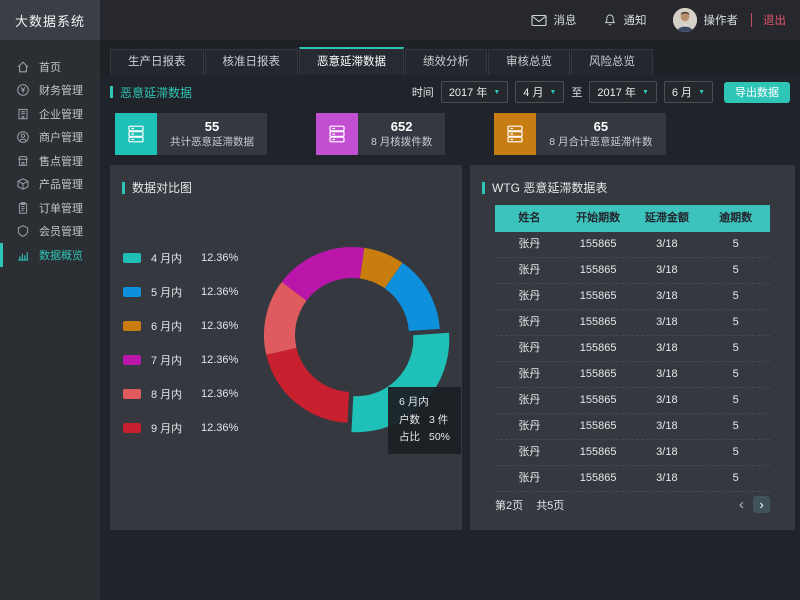 The width and height of the screenshot is (800, 600). I want to click on tab: 恶意延滞数据, so click(351, 61).